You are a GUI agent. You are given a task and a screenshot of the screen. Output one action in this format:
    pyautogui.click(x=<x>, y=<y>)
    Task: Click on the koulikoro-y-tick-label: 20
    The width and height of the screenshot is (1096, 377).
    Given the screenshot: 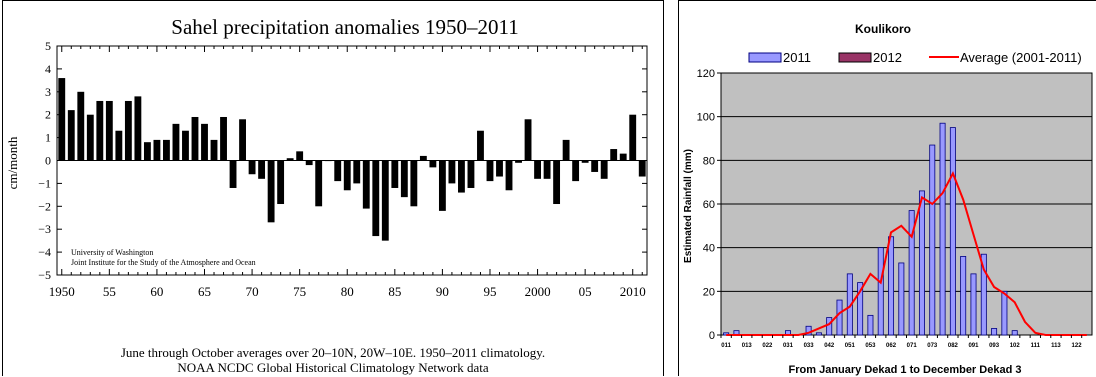 What is the action you would take?
    pyautogui.click(x=709, y=292)
    